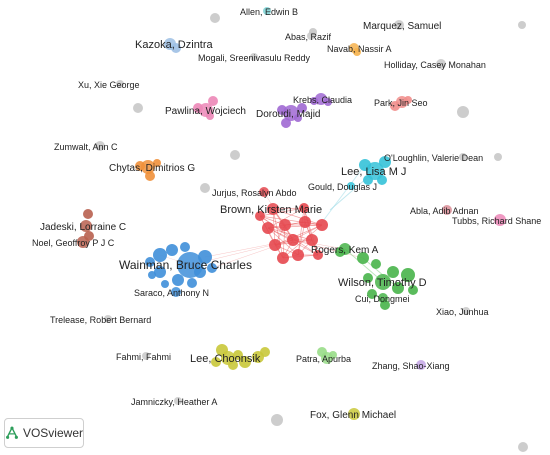 The width and height of the screenshot is (550, 455). I want to click on author-label: Abla, Adib Adnan, so click(444, 211).